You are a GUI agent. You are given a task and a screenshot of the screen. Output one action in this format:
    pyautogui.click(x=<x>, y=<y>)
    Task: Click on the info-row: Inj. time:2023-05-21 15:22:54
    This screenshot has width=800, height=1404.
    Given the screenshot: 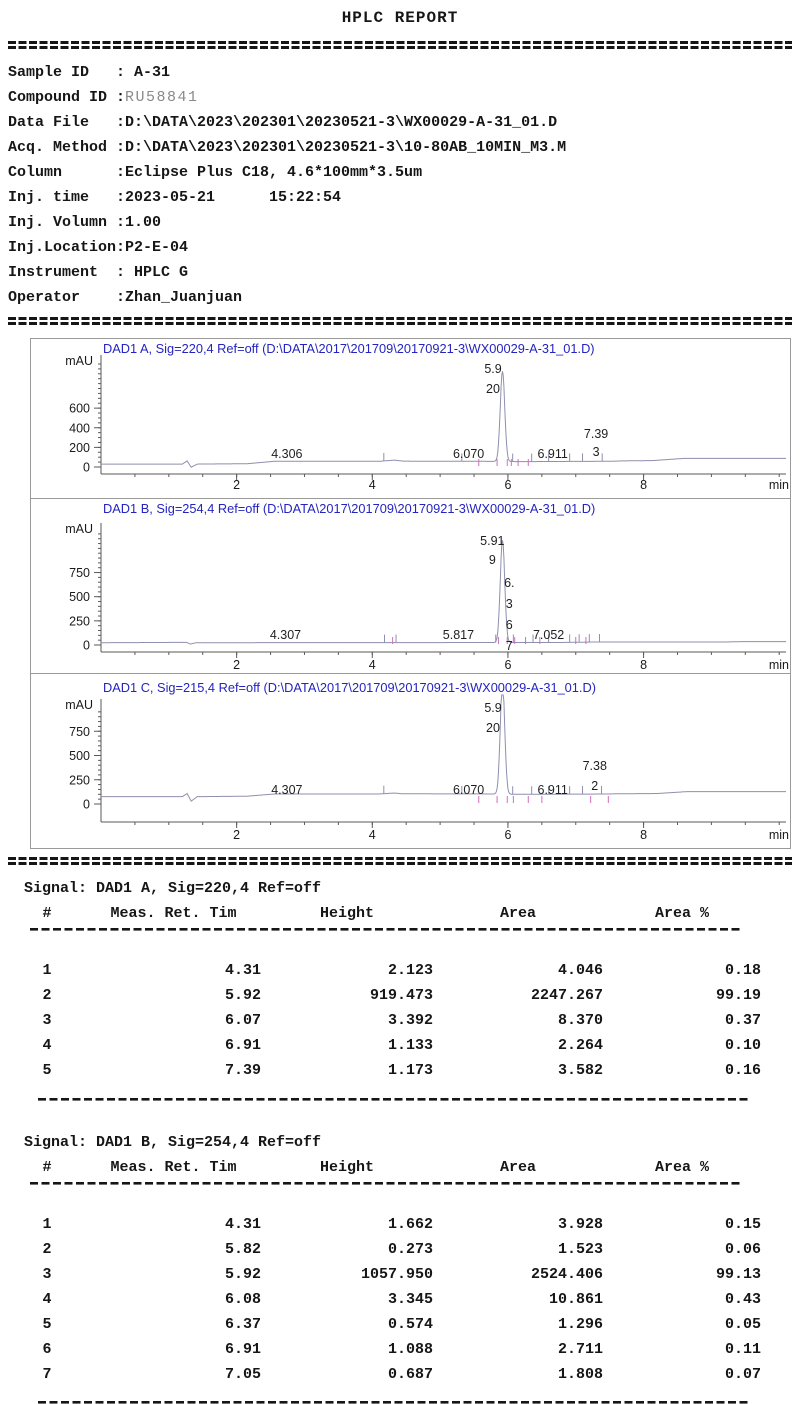 What is the action you would take?
    pyautogui.click(x=400, y=197)
    